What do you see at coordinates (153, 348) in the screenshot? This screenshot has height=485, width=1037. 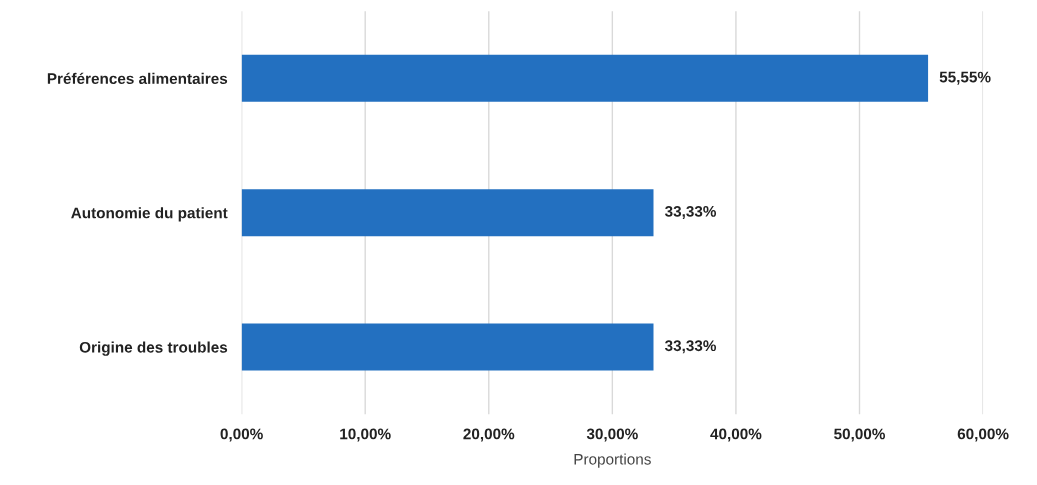 I see `y-tick-label: Origine des troubles` at bounding box center [153, 348].